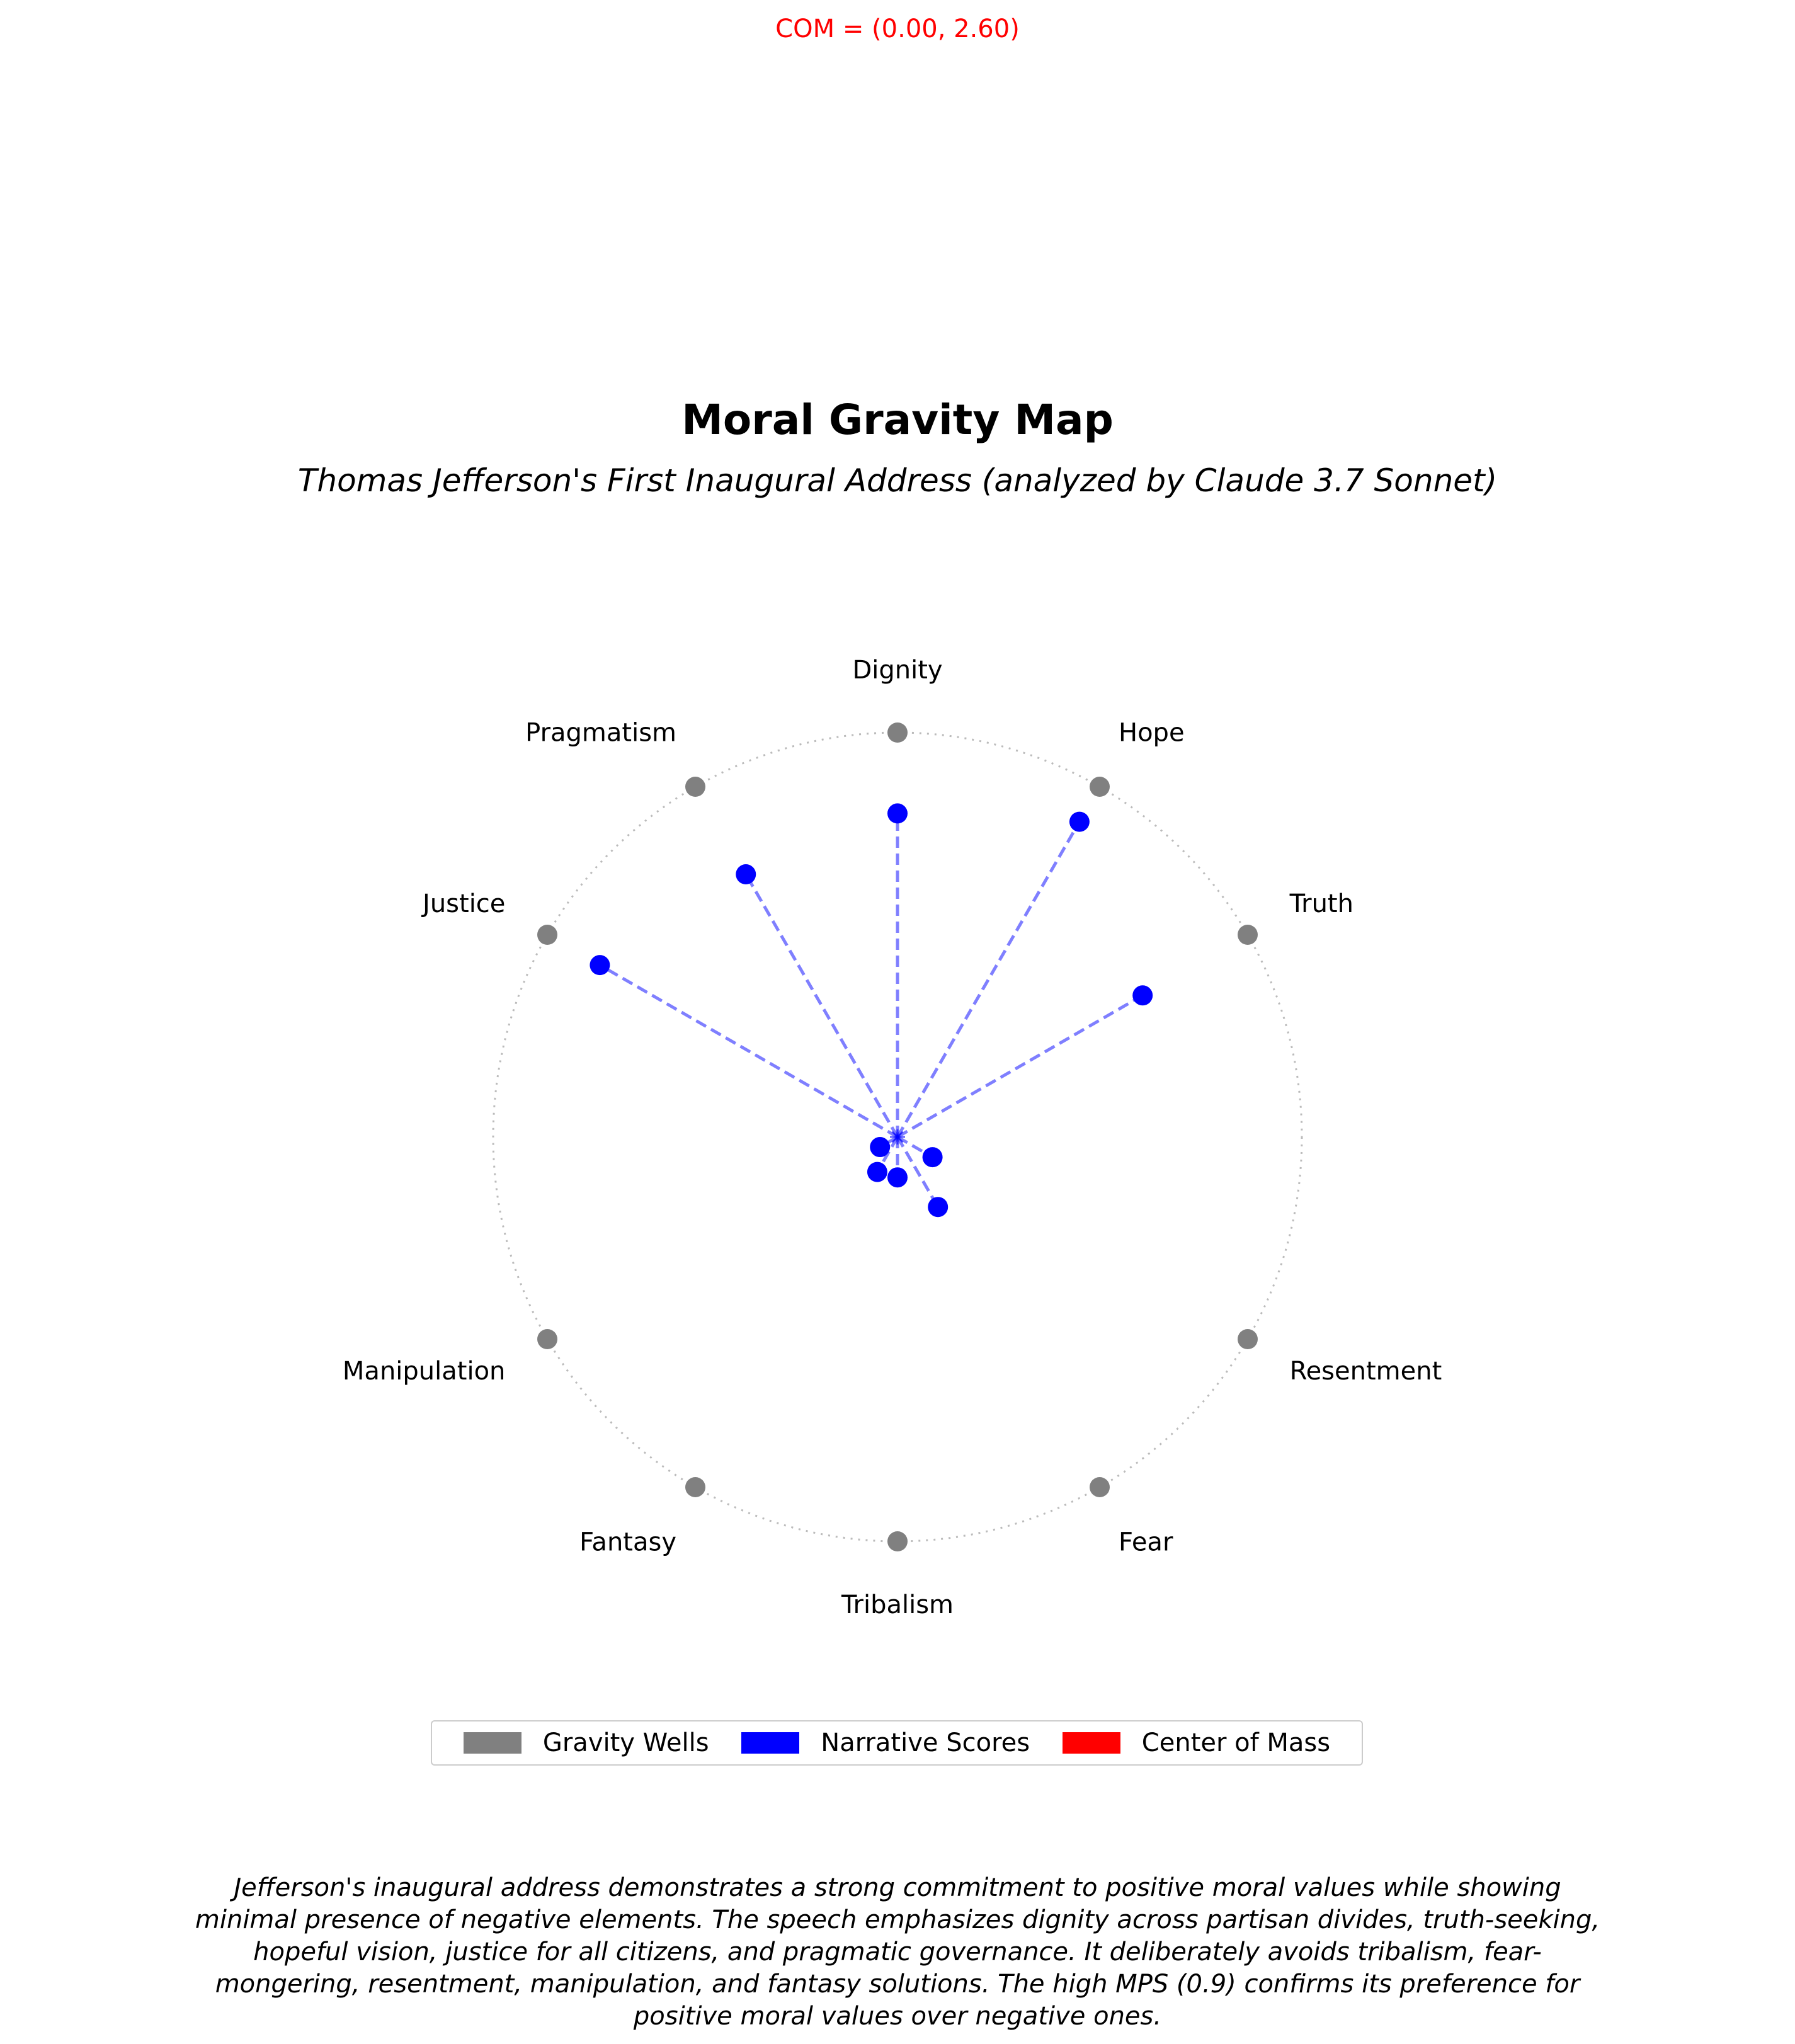 Image resolution: width=1795 pixels, height=2044 pixels. What do you see at coordinates (1146, 1542) in the screenshot?
I see `well-label-fear: Fear` at bounding box center [1146, 1542].